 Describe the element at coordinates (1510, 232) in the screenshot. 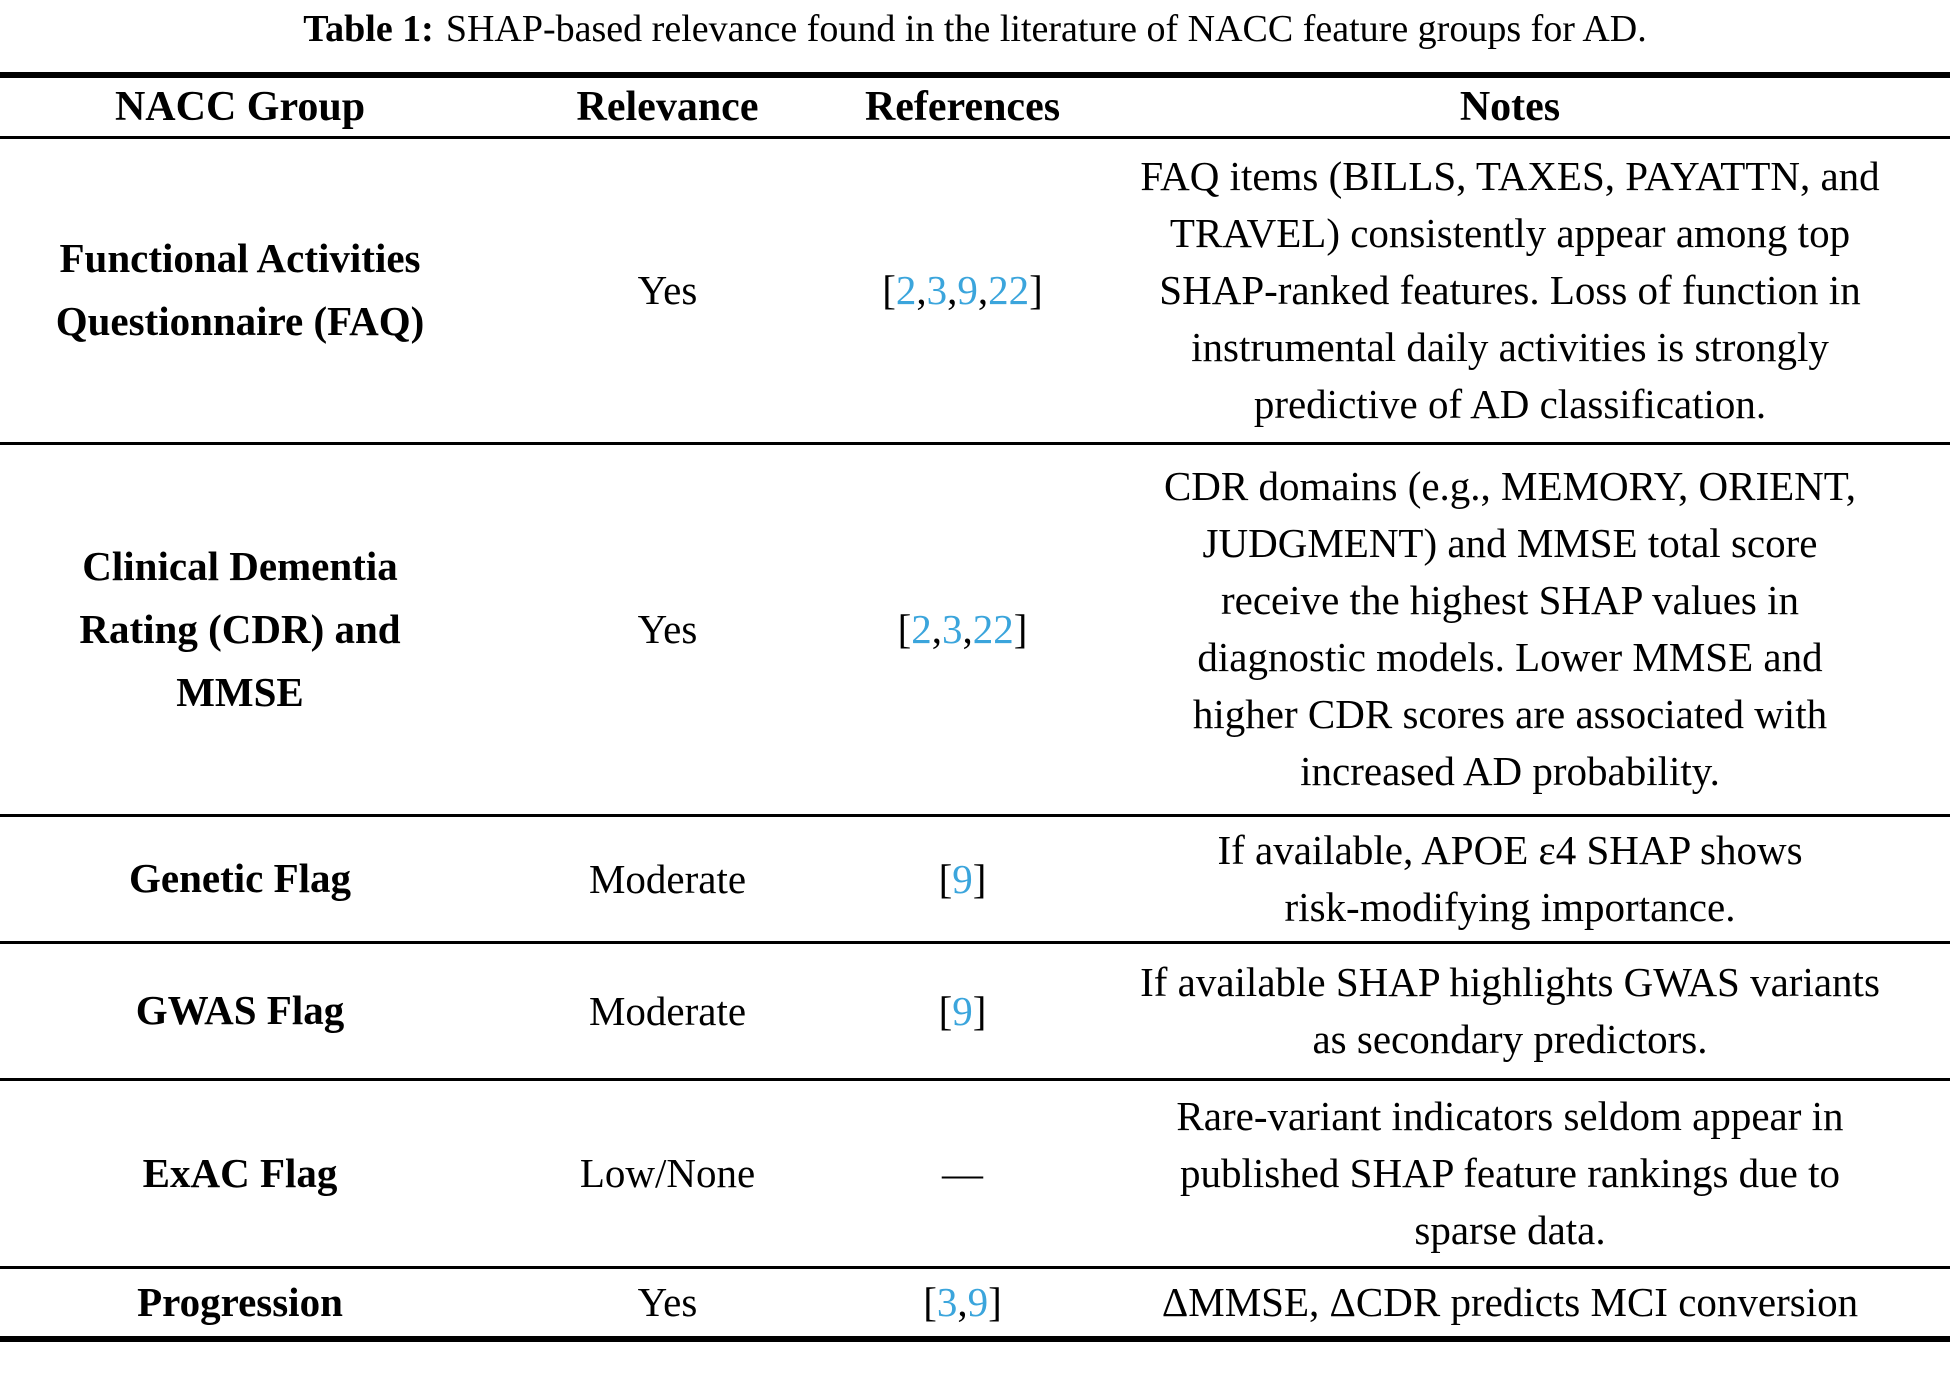

I see `notes-line: TRAVEL) consistently appear among top` at that location.